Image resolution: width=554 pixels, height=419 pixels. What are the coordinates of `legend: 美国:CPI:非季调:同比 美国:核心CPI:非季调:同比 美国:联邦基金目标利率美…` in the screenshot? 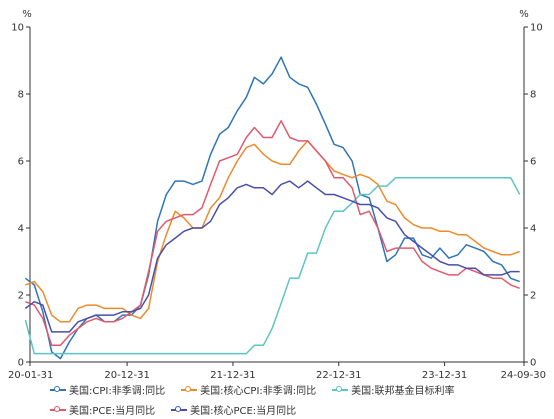 It's located at (302, 399).